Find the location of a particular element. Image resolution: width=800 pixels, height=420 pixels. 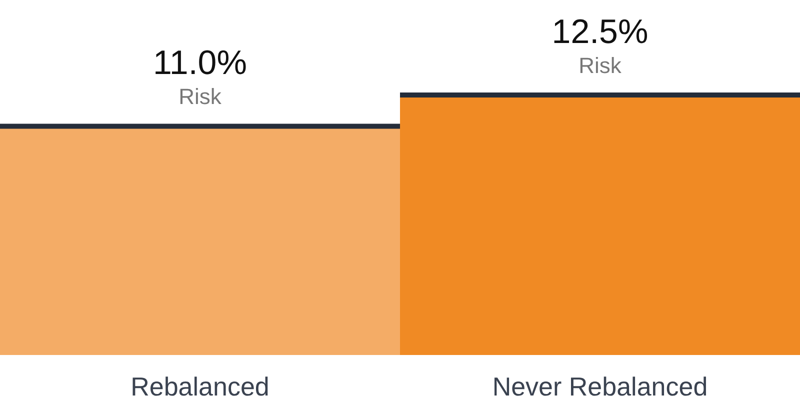

x-tick-label: Never Rebalanced is located at coordinates (600, 386).